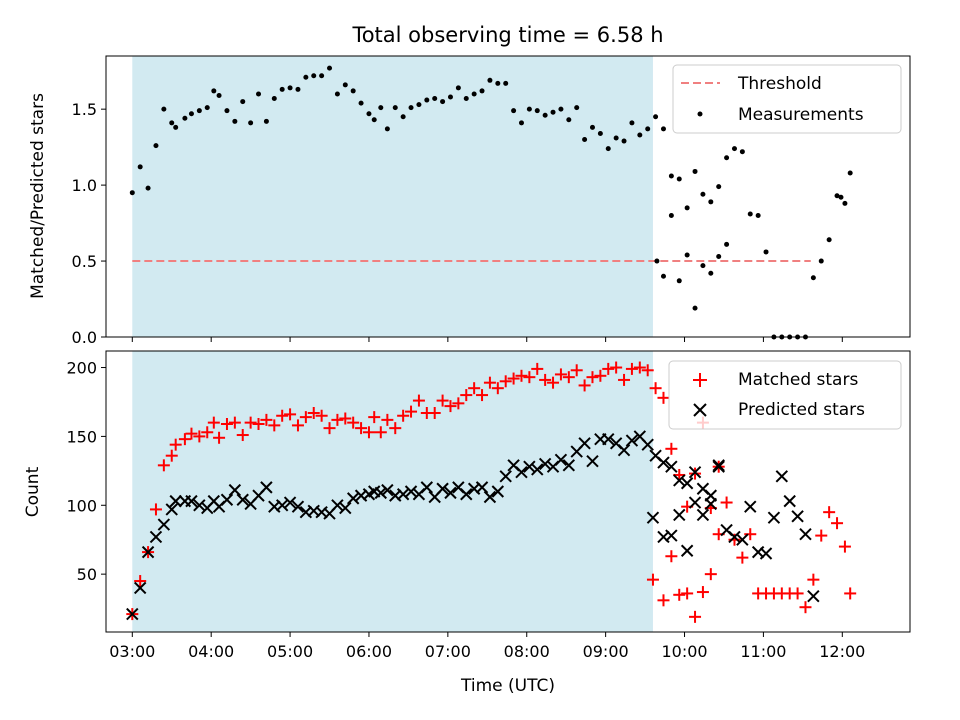  Describe the element at coordinates (81, 505) in the screenshot. I see `y-tick-label: 100` at that location.